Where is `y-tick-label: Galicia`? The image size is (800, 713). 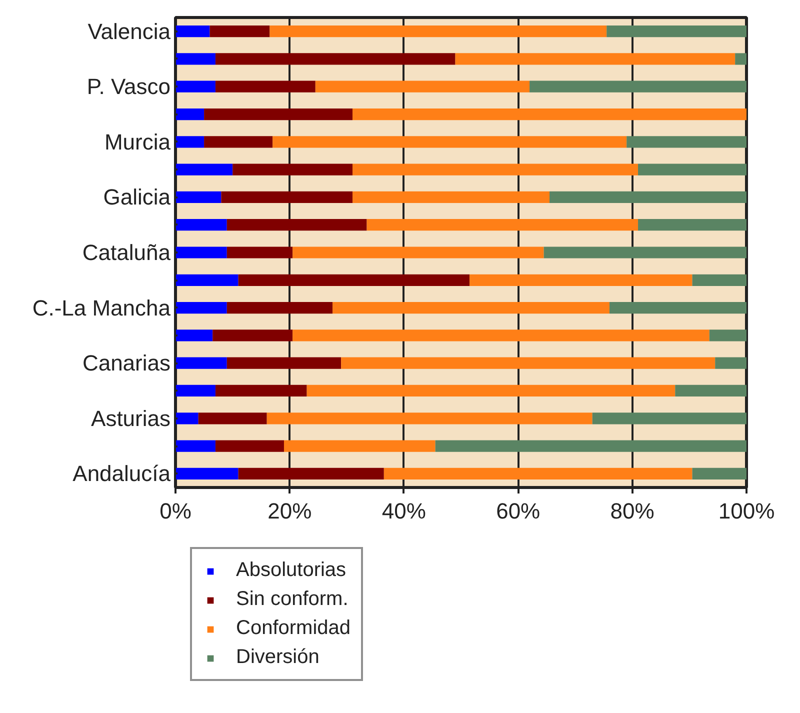
y-tick-label: Galicia is located at coordinates (137, 197).